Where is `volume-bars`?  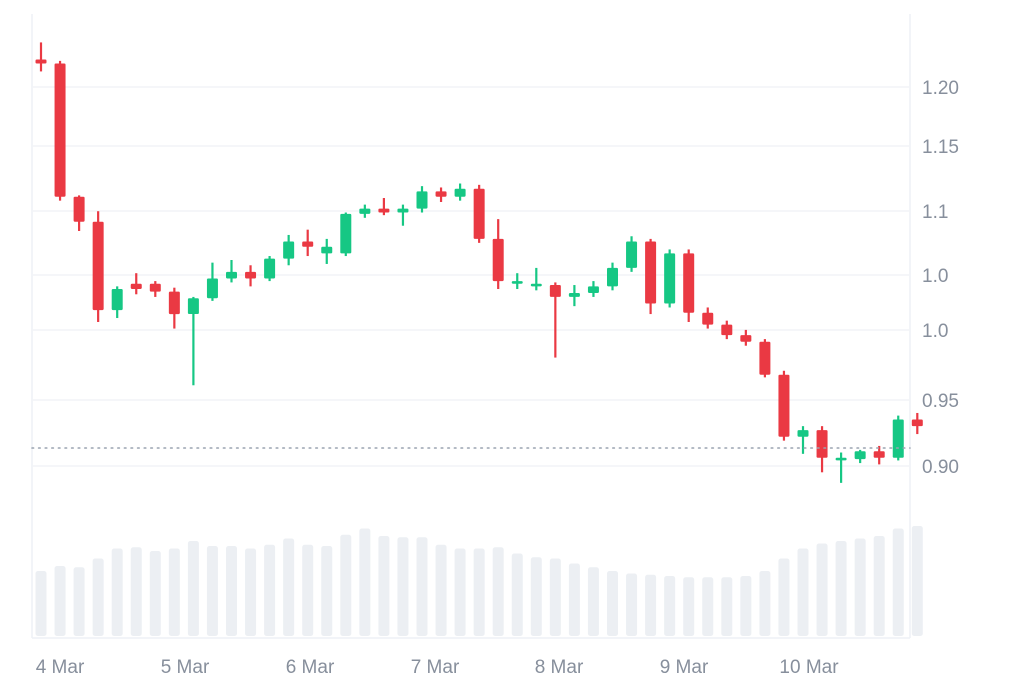 volume-bars is located at coordinates (479, 581).